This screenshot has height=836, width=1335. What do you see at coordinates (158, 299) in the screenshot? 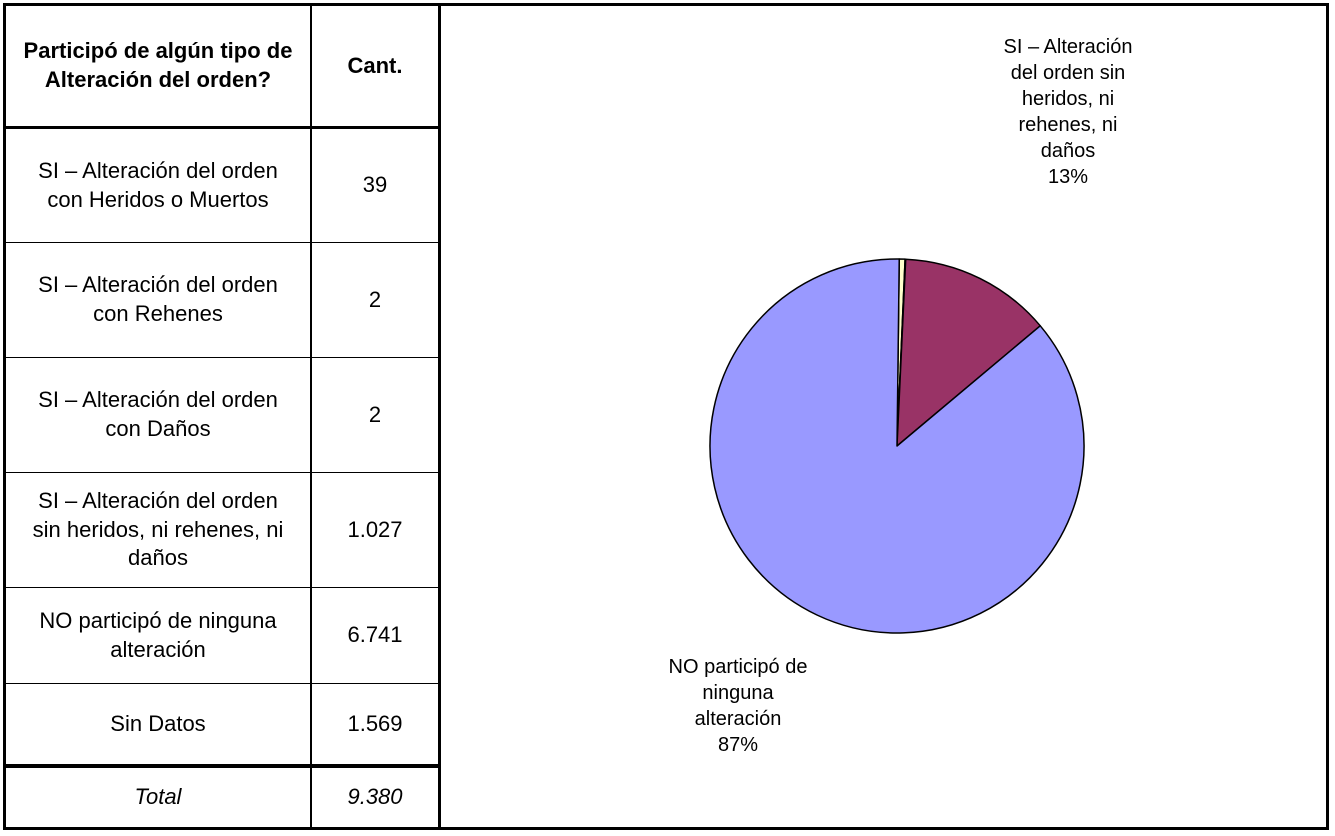
I see `row-category: SI – Alteración del orden con Rehenes` at bounding box center [158, 299].